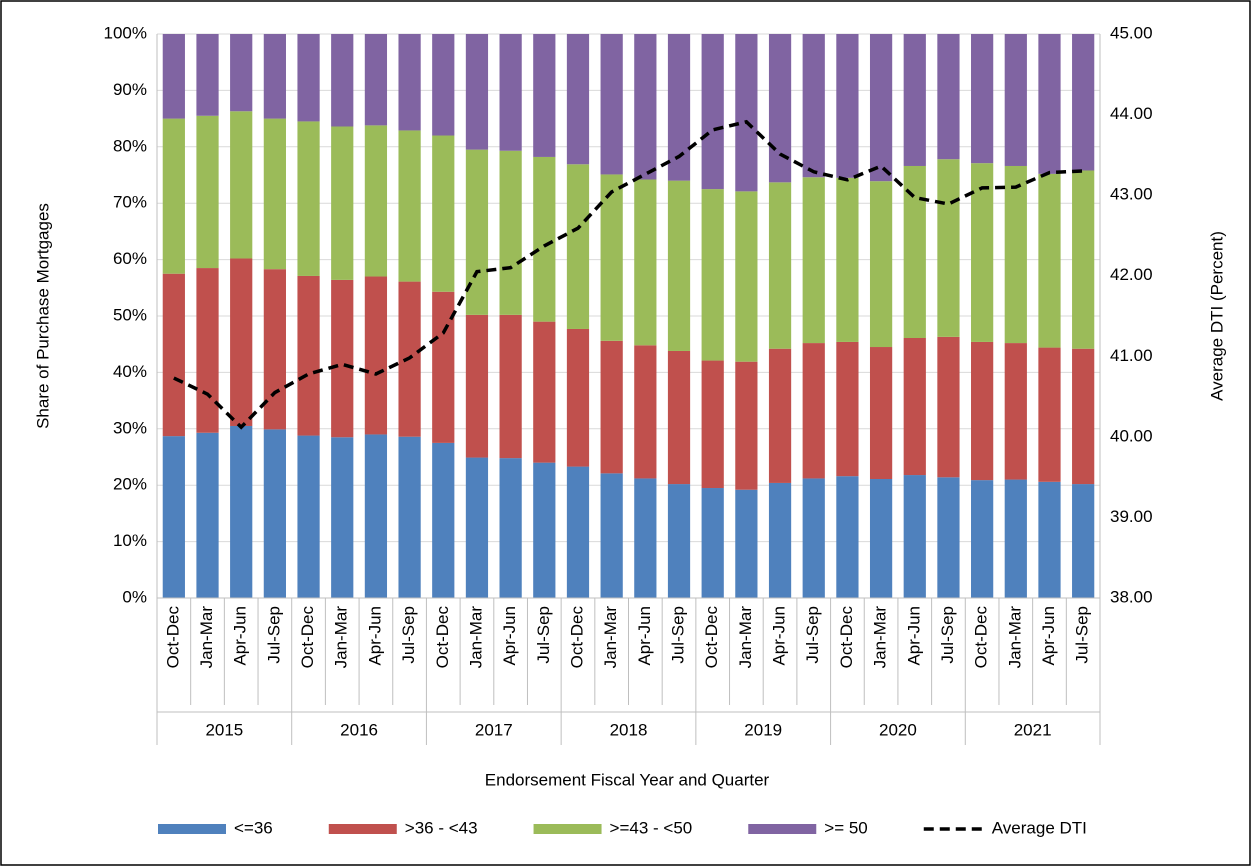 This screenshot has width=1252, height=867. What do you see at coordinates (1039, 827) in the screenshot?
I see `legend-label: Average DTI` at bounding box center [1039, 827].